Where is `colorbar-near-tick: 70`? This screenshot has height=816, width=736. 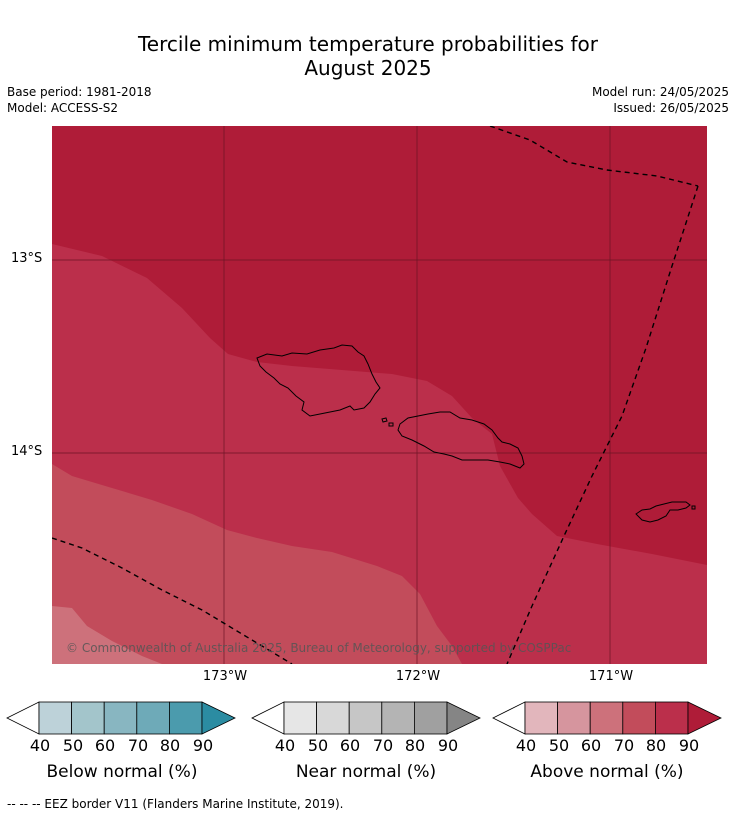 colorbar-near-tick: 70 is located at coordinates (383, 745).